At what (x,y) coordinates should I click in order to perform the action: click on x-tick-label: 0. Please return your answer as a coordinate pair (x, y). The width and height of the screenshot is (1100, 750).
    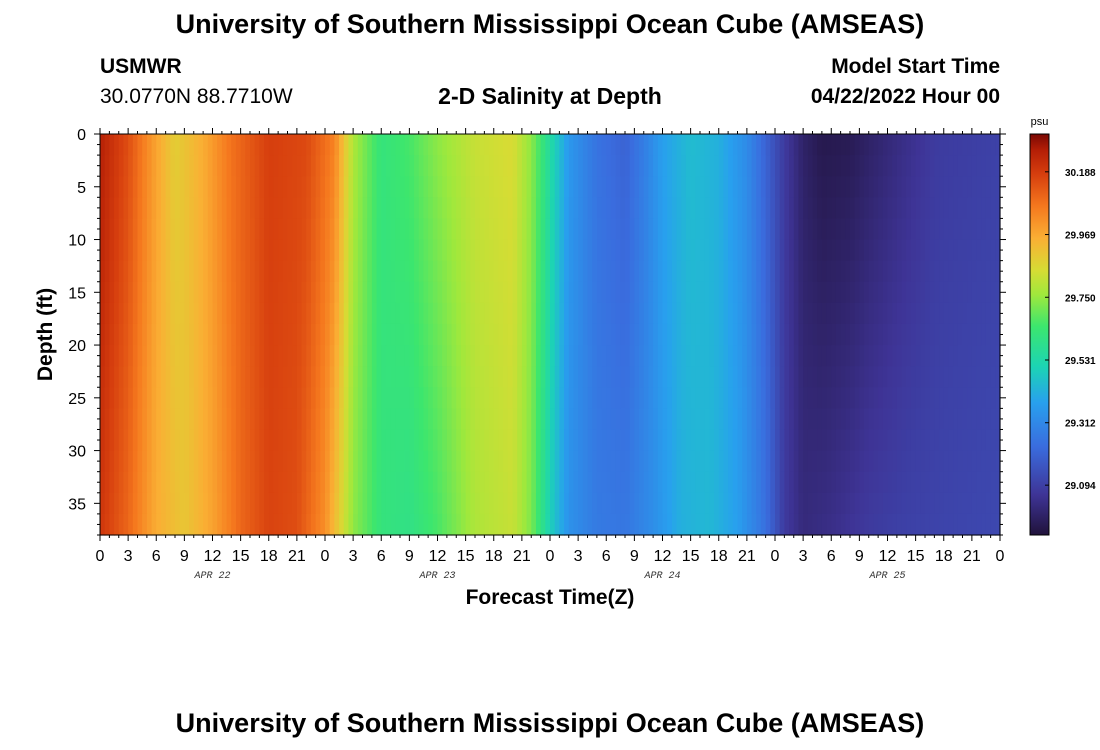
    Looking at the image, I should click on (325, 556).